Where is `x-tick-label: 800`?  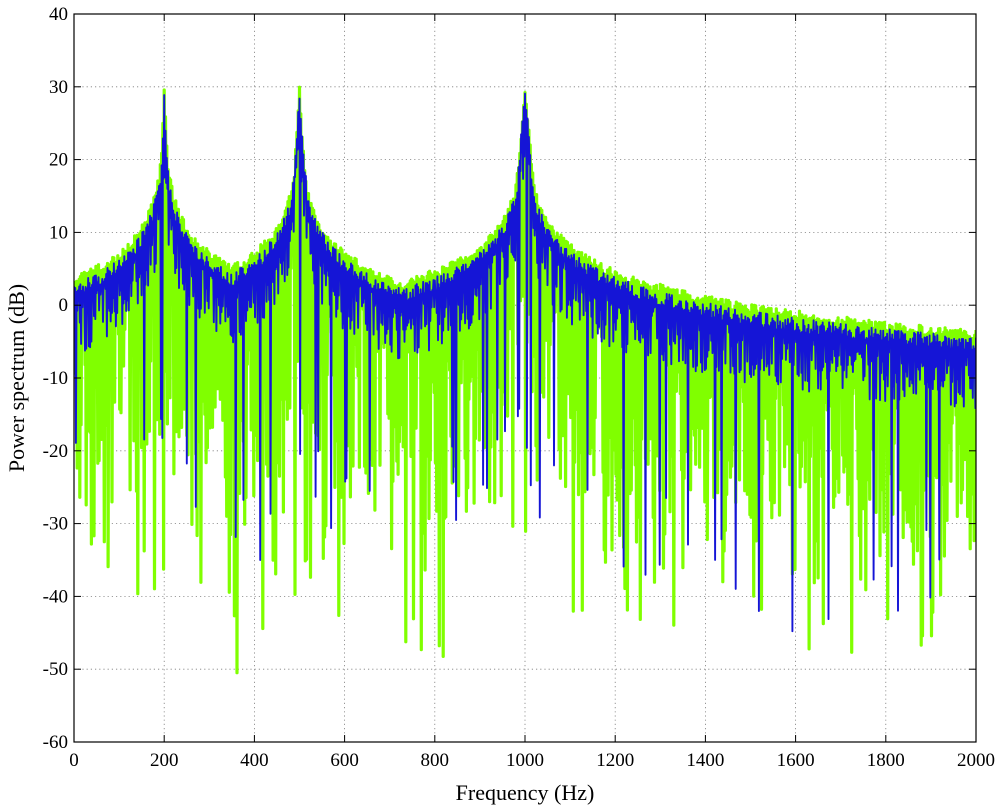 x-tick-label: 800 is located at coordinates (435, 760).